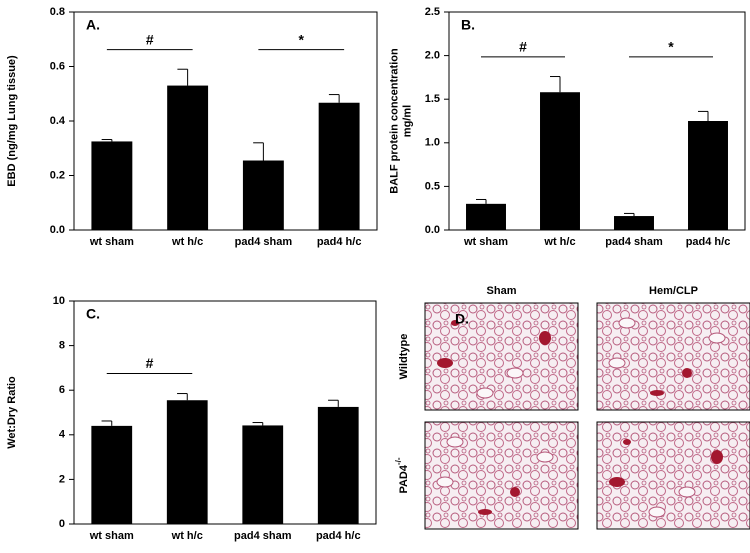 The width and height of the screenshot is (750, 553). What do you see at coordinates (468, 25) in the screenshot?
I see `panel-label: B.` at bounding box center [468, 25].